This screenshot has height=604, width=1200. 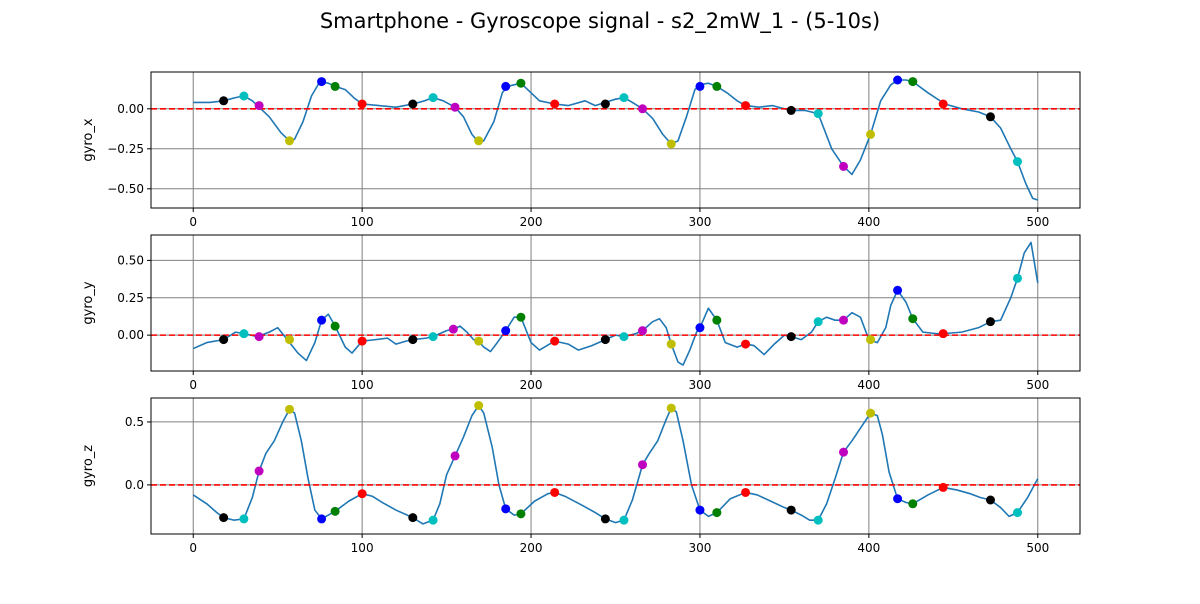 I want to click on y-tick-label: 0.00, so click(x=130, y=109).